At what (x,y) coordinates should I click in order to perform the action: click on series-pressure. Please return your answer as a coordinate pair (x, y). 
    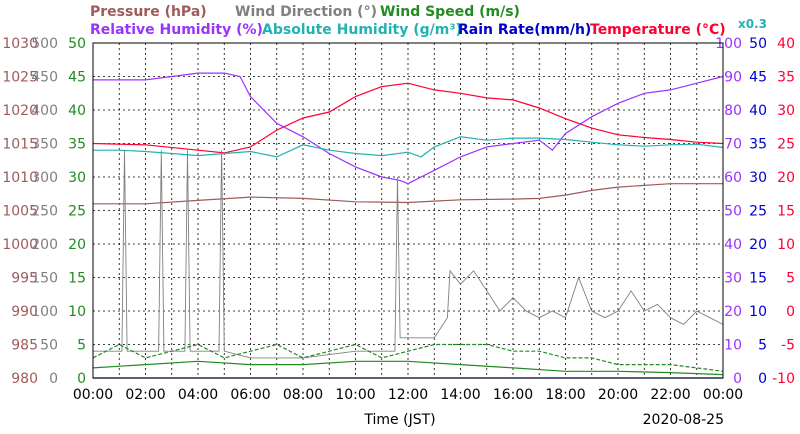
    Looking at the image, I should click on (408, 194).